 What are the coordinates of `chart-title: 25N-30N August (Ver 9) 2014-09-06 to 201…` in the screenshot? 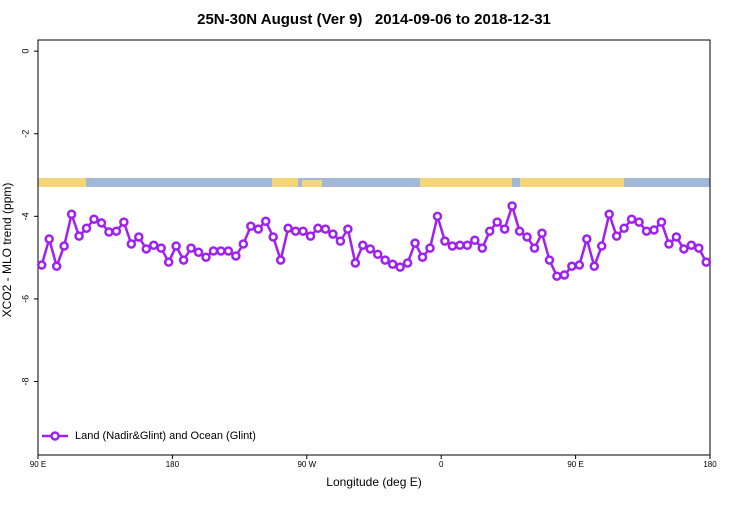 It's located at (374, 19).